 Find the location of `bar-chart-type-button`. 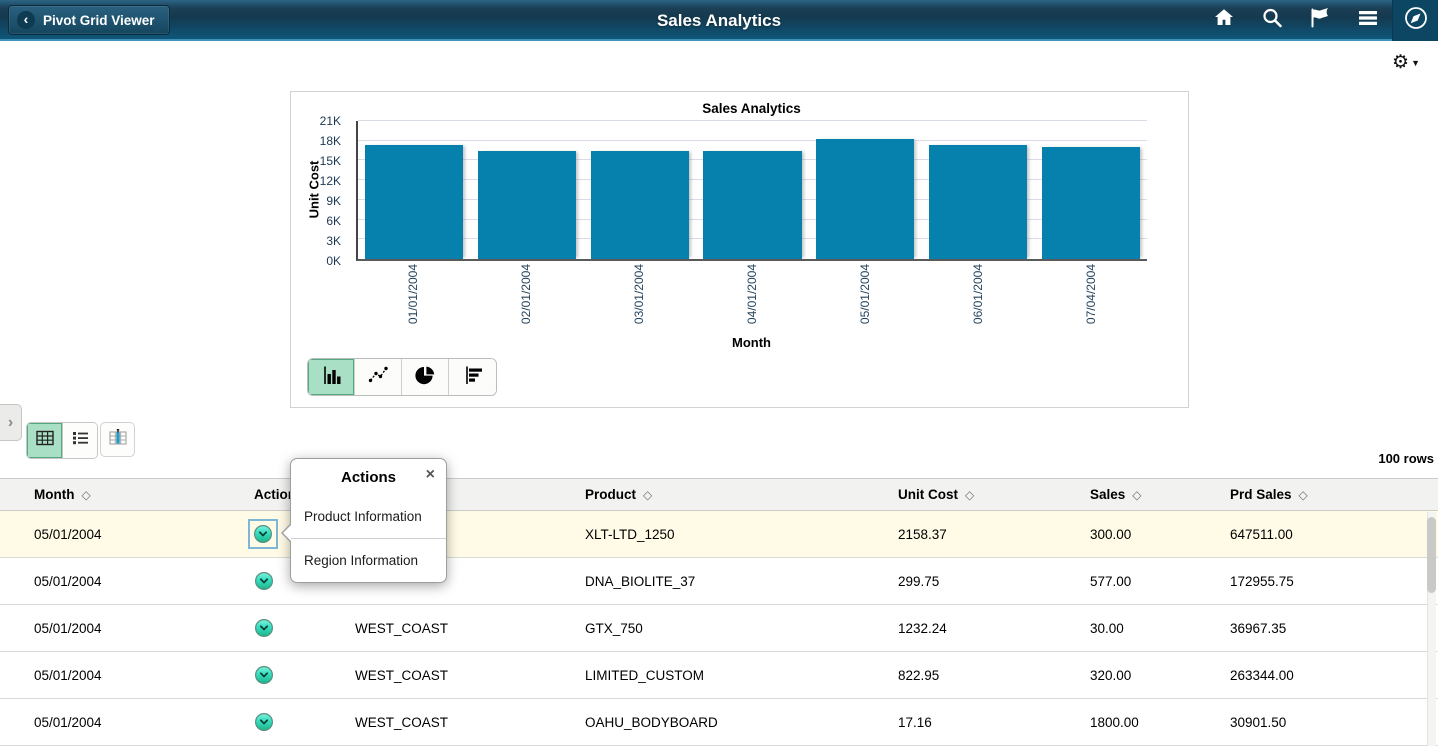

bar-chart-type-button is located at coordinates (331, 377).